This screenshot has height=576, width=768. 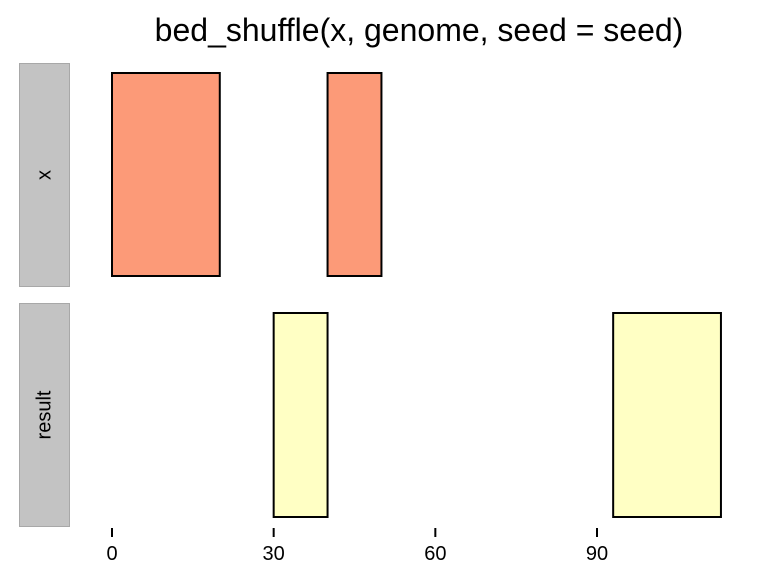 What do you see at coordinates (597, 554) in the screenshot?
I see `x-tick-label-90: 90` at bounding box center [597, 554].